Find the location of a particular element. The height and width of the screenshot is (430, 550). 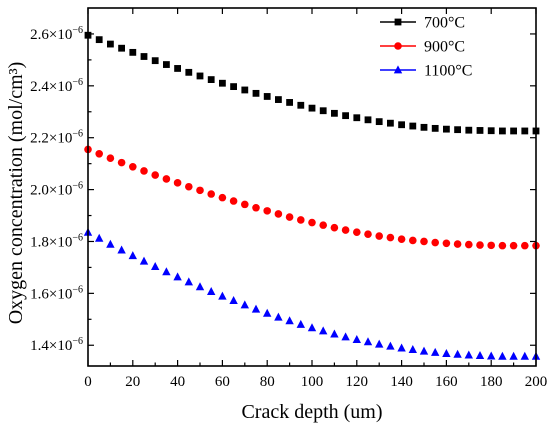

legend-label: 900°C is located at coordinates (444, 47).